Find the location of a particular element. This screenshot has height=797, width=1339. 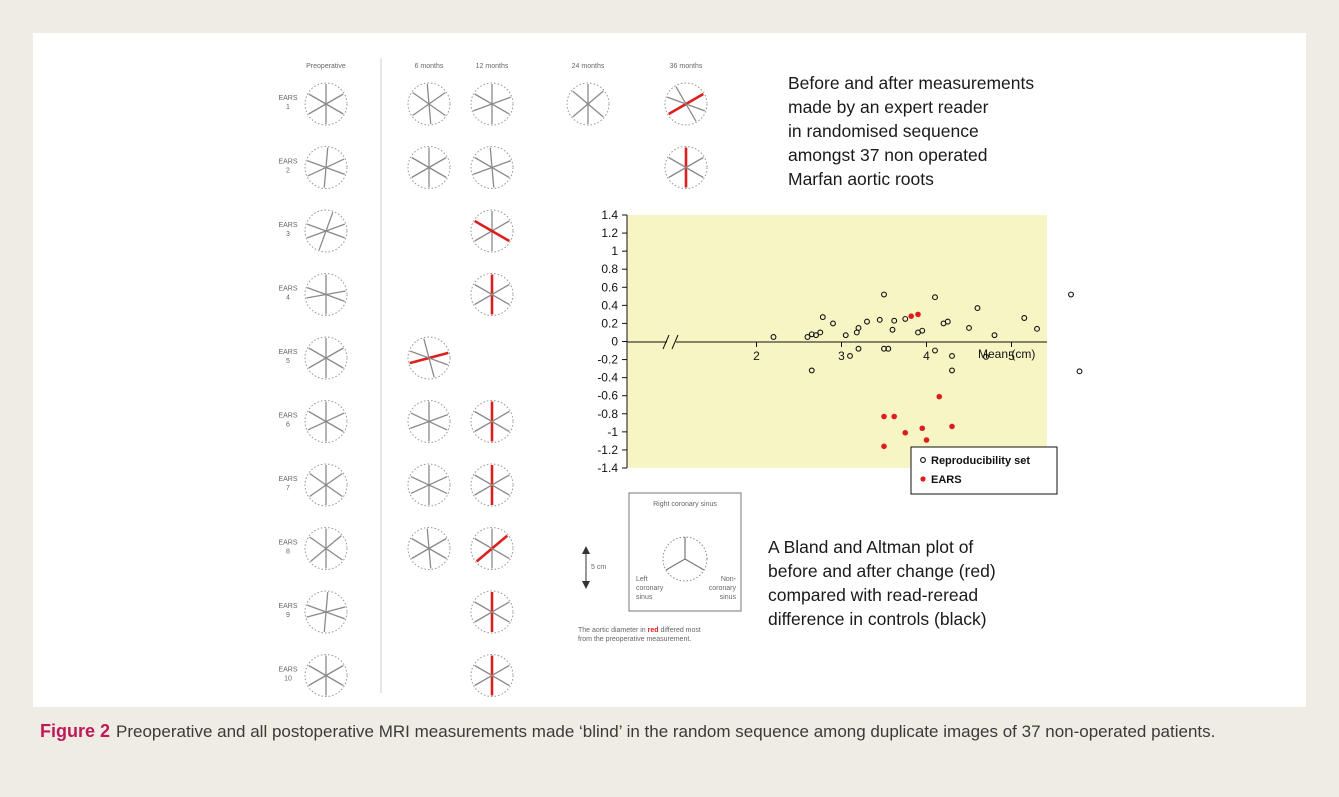

y-tick-label: 0.8 is located at coordinates (609, 269).